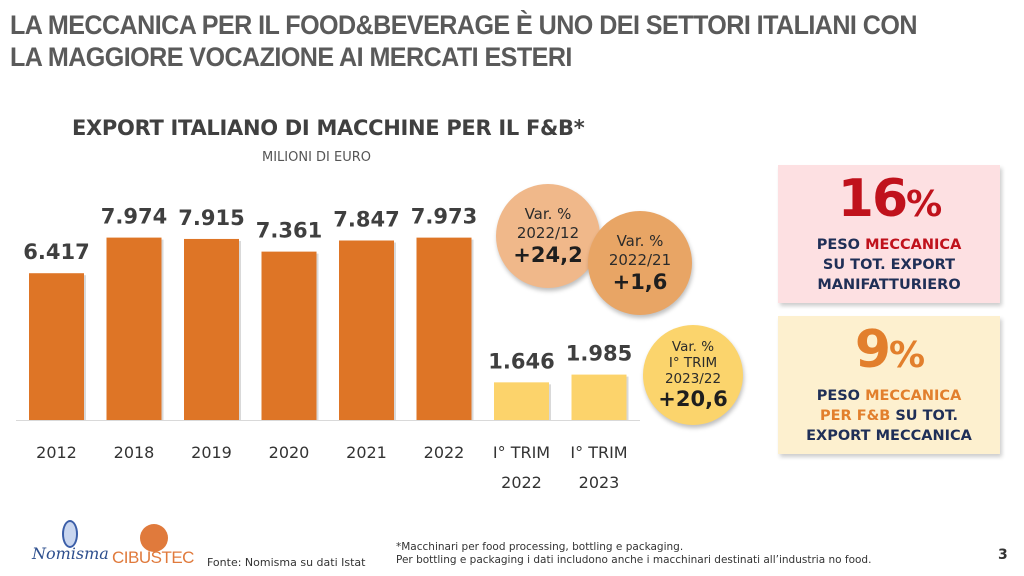 This screenshot has height=576, width=1024. Describe the element at coordinates (548, 232) in the screenshot. I see `bubble-label: 2022/12` at that location.